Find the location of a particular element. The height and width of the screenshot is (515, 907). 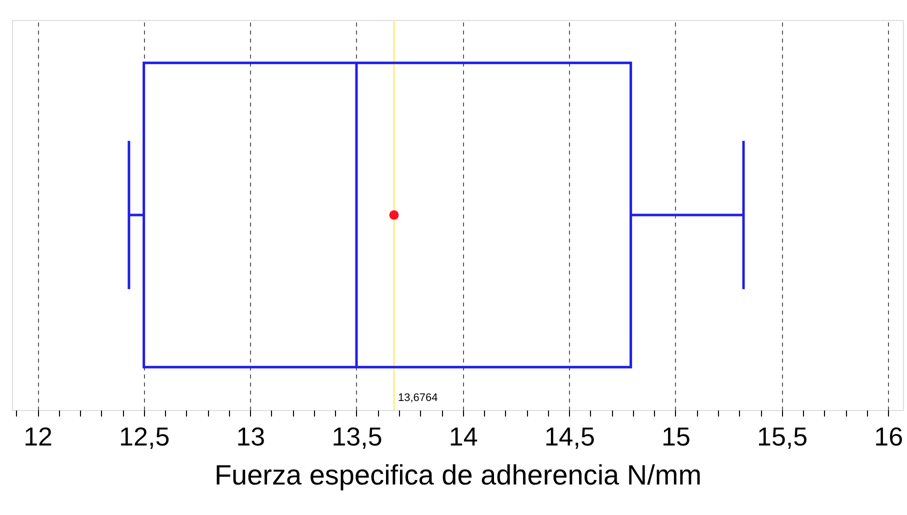

x-tick-label: 16 is located at coordinates (889, 437).